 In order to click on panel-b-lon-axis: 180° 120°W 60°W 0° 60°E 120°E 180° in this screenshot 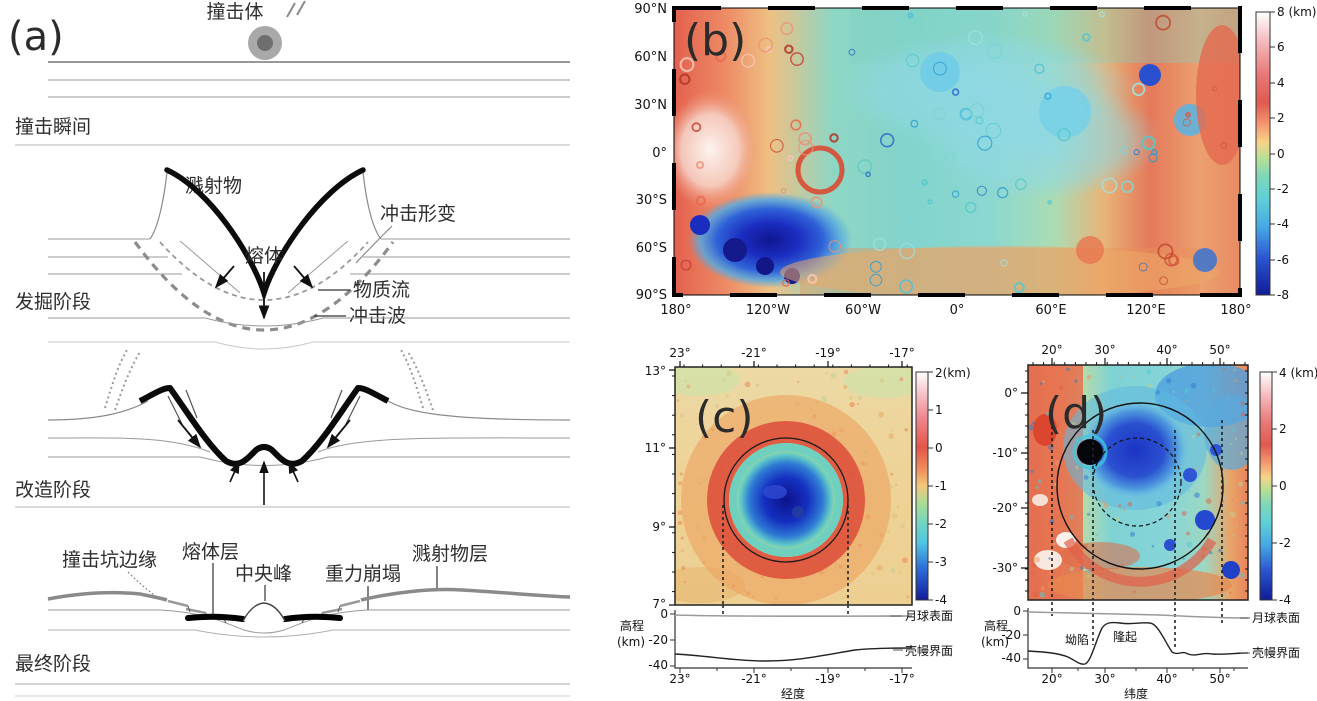, I will do `click(955, 310)`.